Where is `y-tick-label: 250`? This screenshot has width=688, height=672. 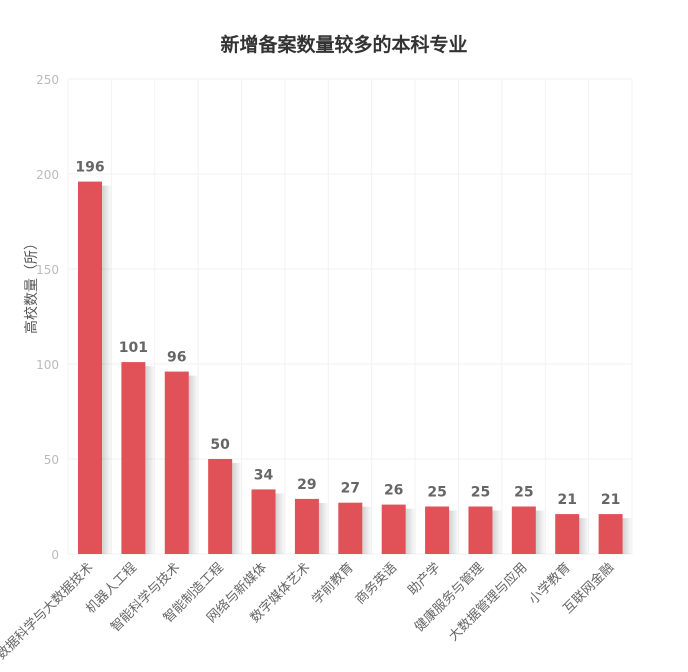
y-tick-label: 250 is located at coordinates (47, 80).